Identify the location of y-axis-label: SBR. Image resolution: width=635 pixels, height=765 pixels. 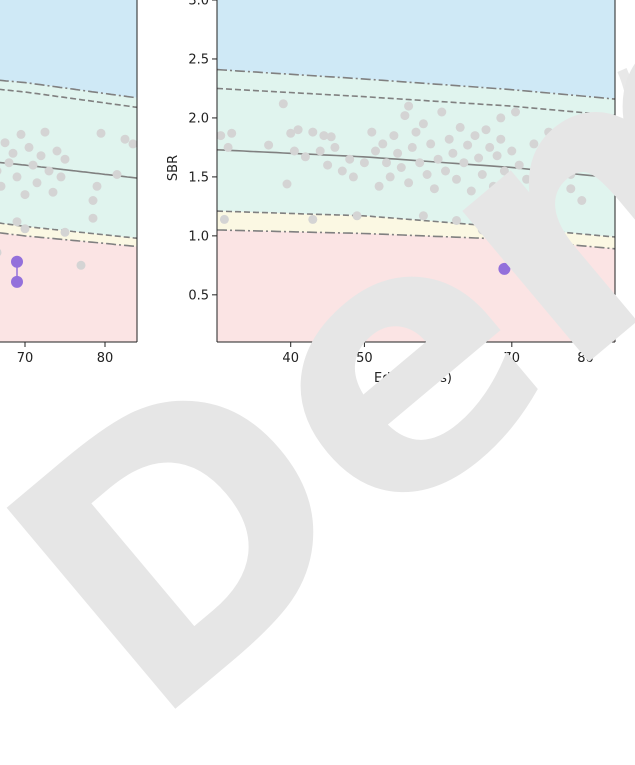
(173, 168).